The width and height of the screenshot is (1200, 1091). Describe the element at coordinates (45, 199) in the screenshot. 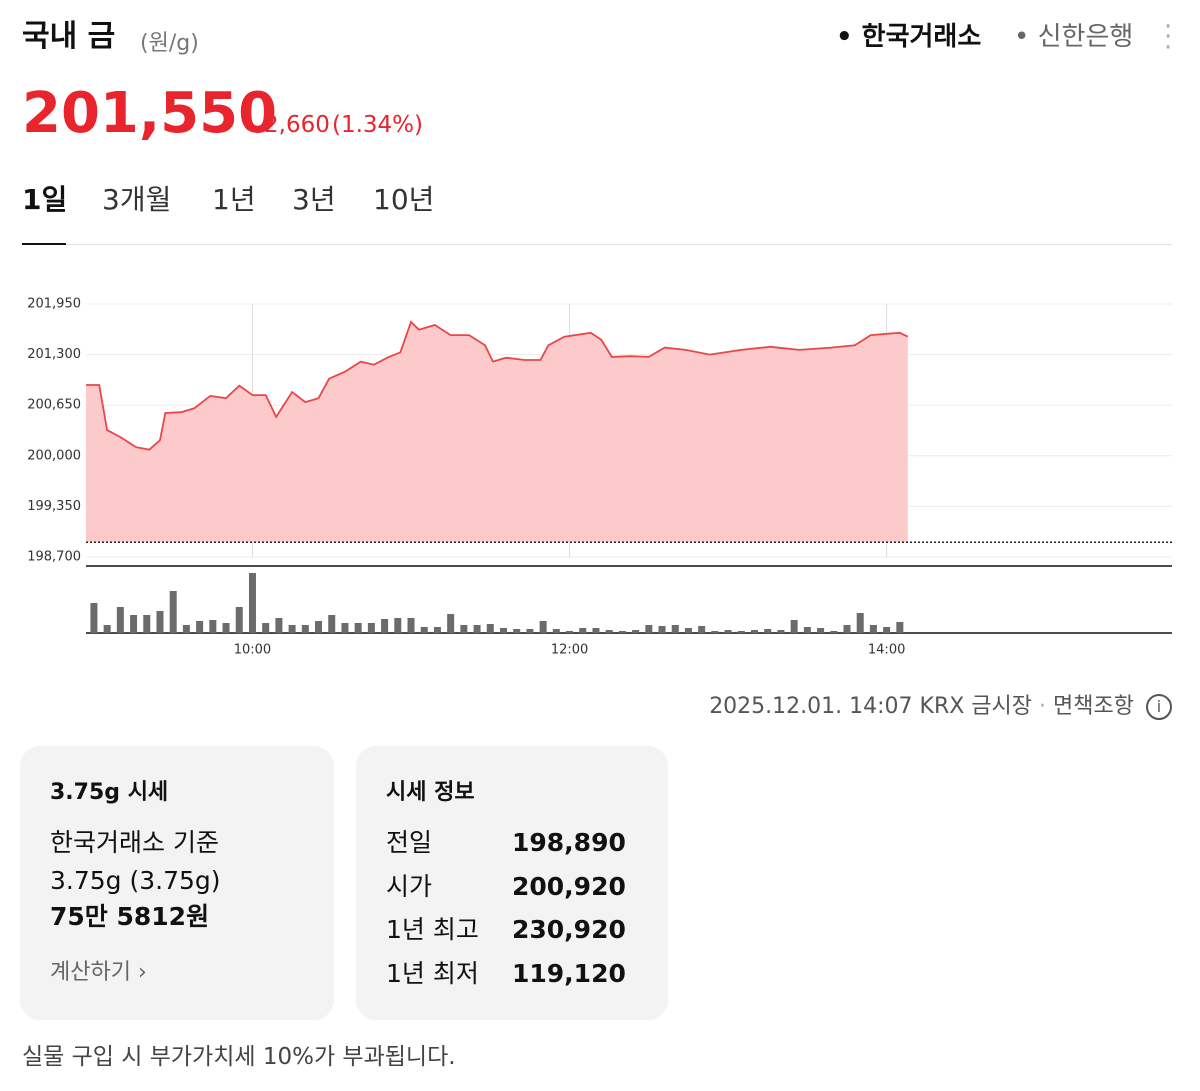

I see `period-tab: 1일` at that location.